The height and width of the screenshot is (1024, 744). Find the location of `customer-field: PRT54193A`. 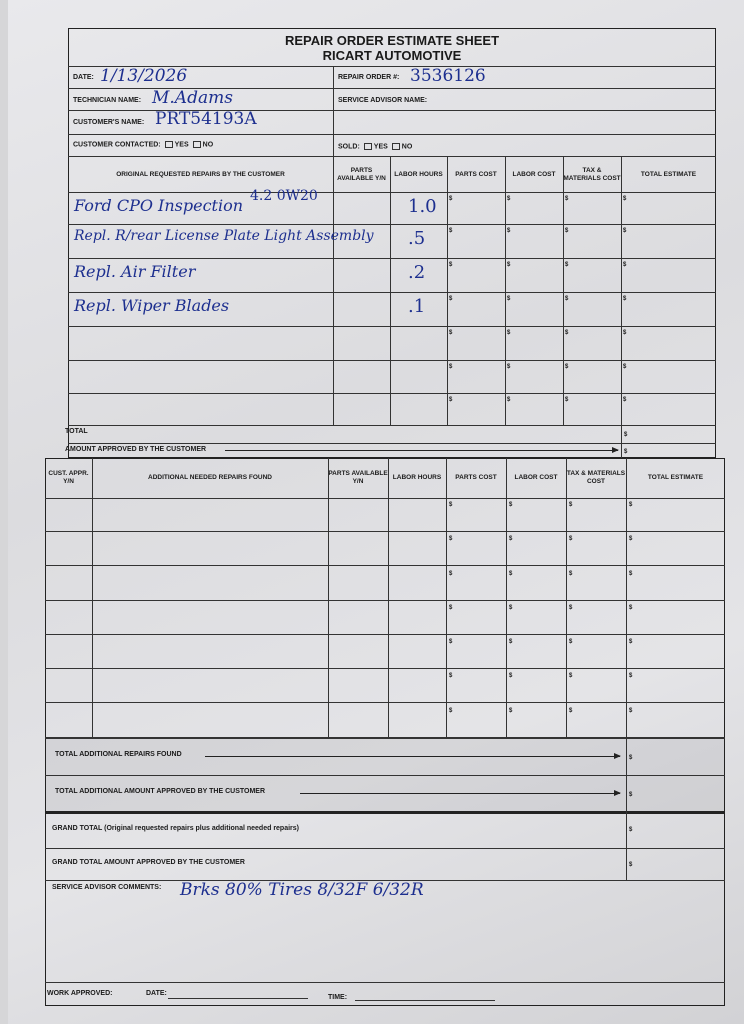

customer-field: PRT54193A is located at coordinates (206, 119).